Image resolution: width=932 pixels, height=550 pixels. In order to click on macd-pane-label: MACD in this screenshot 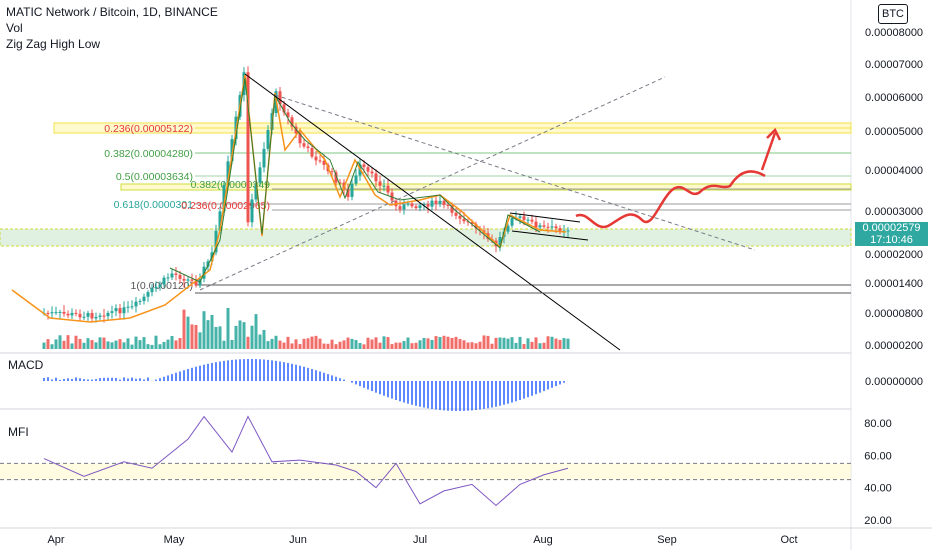, I will do `click(26, 365)`.